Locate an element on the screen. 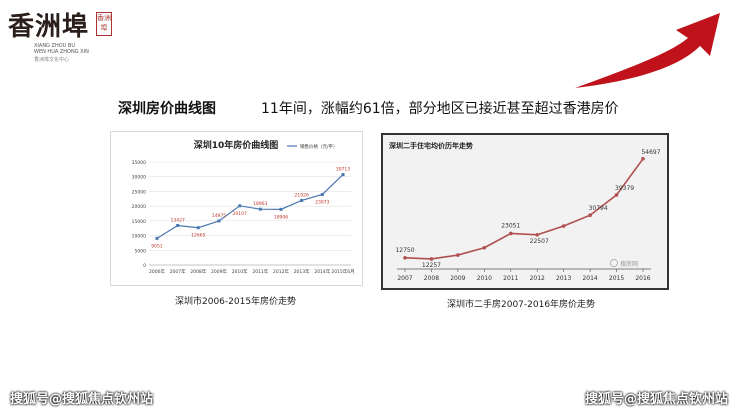 The image size is (740, 412). logo-en-line2: WEN HUA ZHONG XIN is located at coordinates (61, 52).